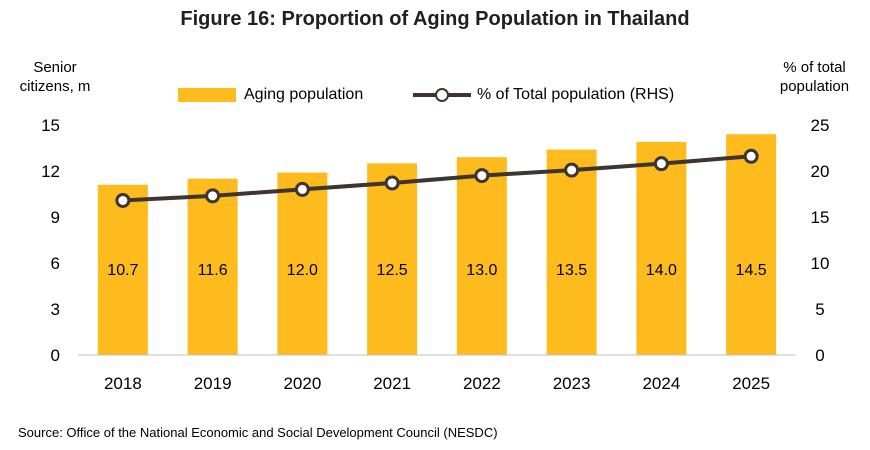 This screenshot has width=870, height=450. I want to click on right-tick-label: 5, so click(819, 309).